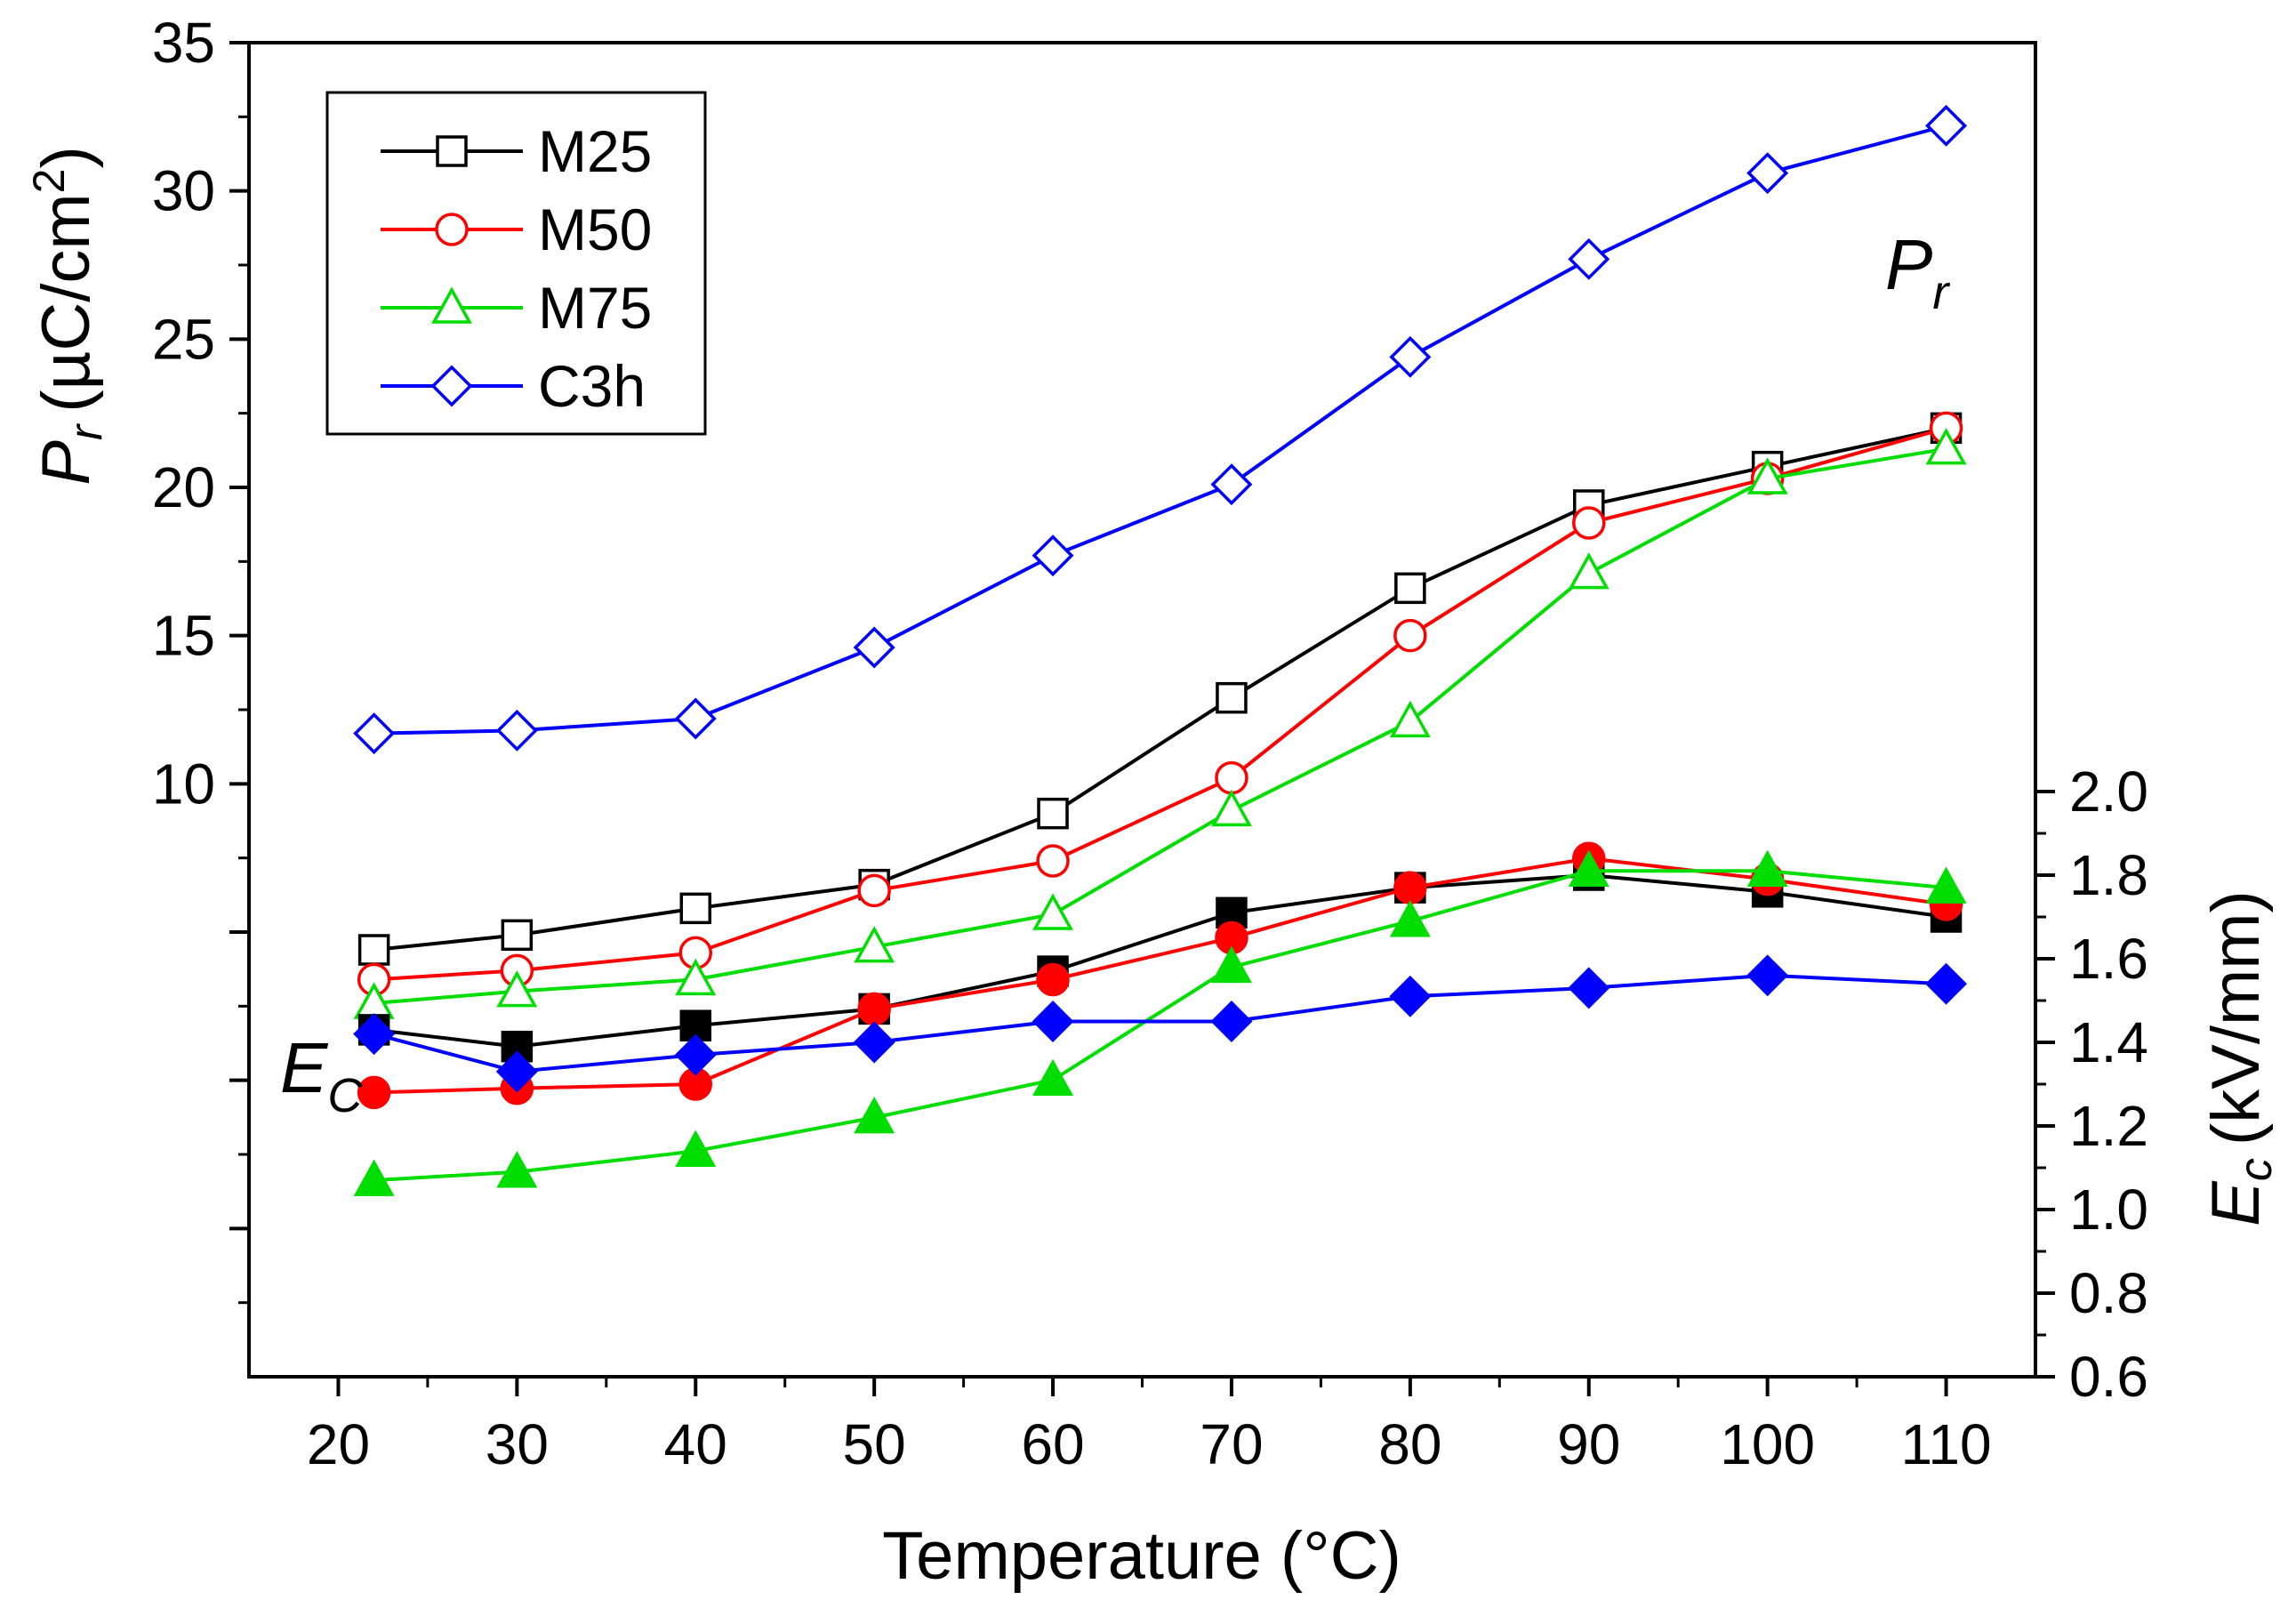 Image resolution: width=2296 pixels, height=1624 pixels. Describe the element at coordinates (517, 1444) in the screenshot. I see `x-tick-label: 30` at that location.